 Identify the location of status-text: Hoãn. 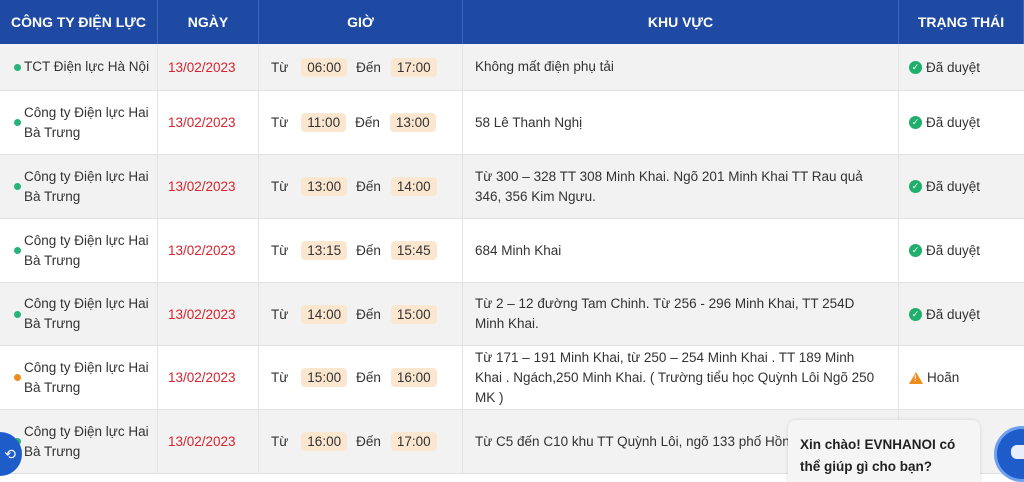
(943, 377).